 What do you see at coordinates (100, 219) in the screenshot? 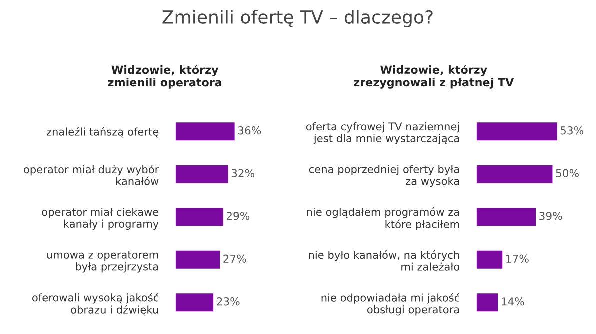
I see `y-tick-label: operator miał ciekawe kanały i programy` at bounding box center [100, 219].